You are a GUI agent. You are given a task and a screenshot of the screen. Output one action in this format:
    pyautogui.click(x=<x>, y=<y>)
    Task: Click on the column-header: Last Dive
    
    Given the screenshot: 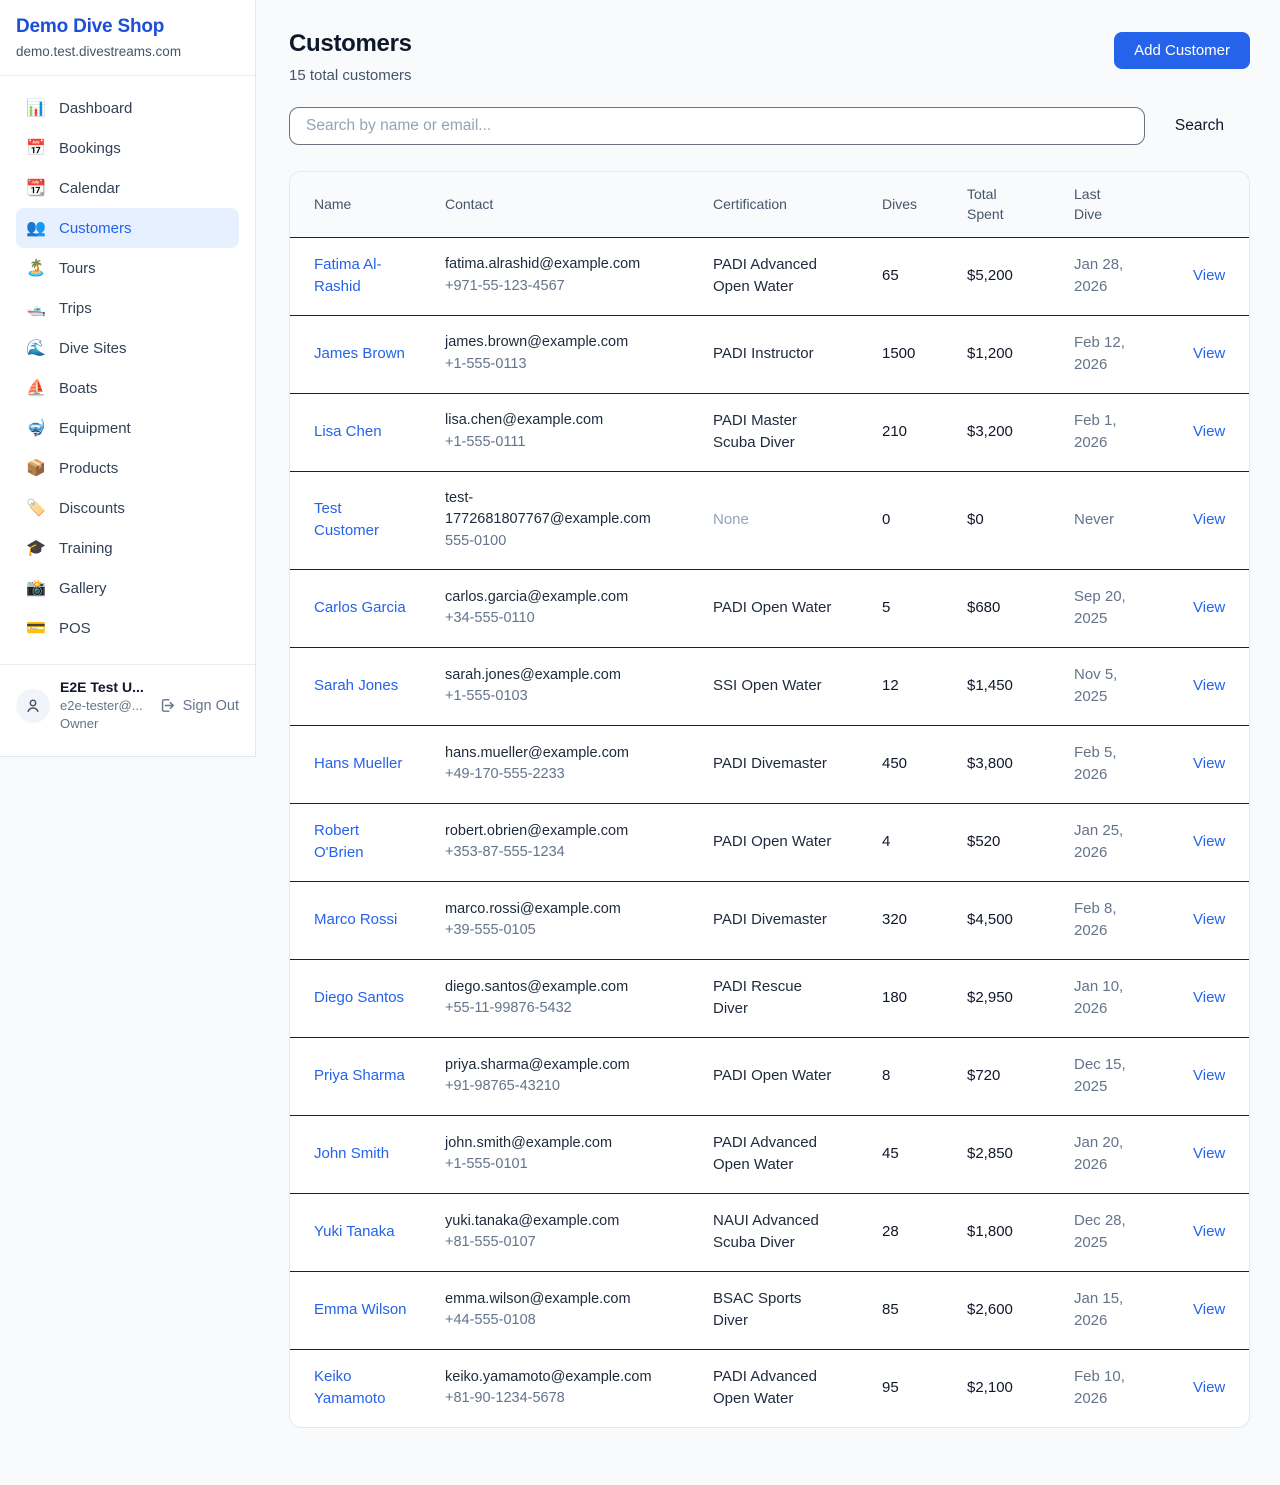 What is the action you would take?
    pyautogui.click(x=1110, y=205)
    